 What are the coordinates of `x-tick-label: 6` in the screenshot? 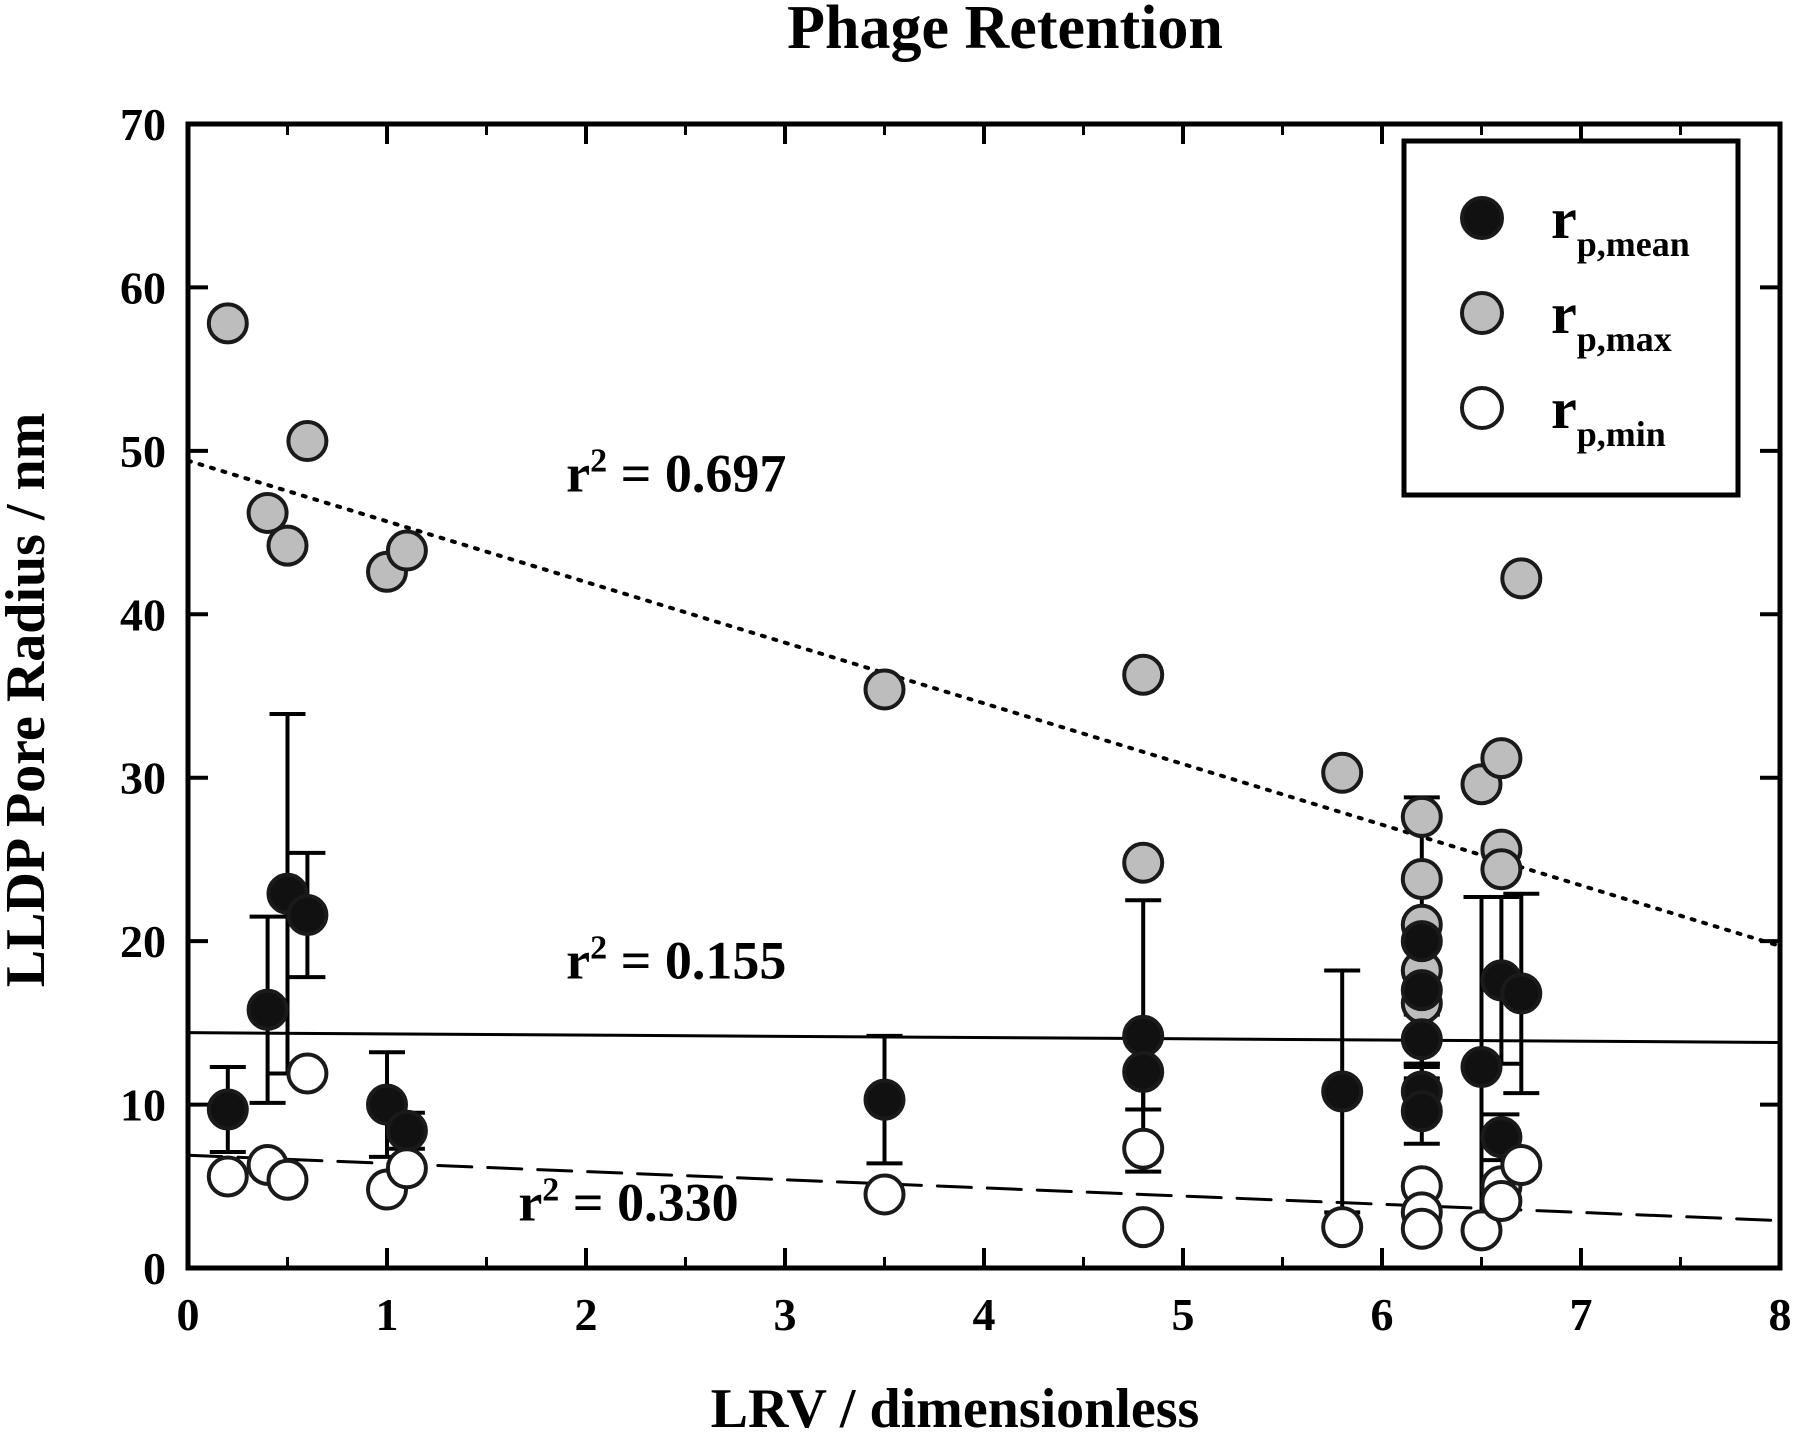 It's located at (1382, 1314).